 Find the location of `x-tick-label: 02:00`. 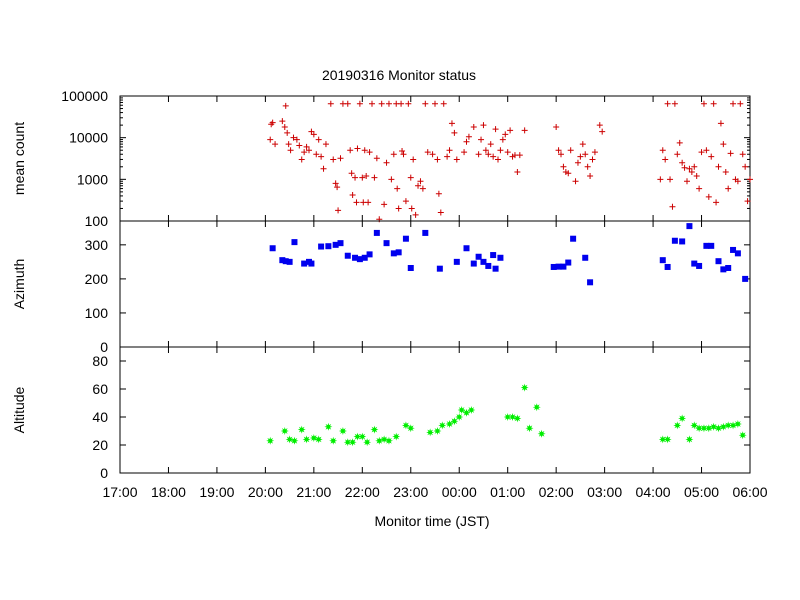

x-tick-label: 02:00 is located at coordinates (556, 492).